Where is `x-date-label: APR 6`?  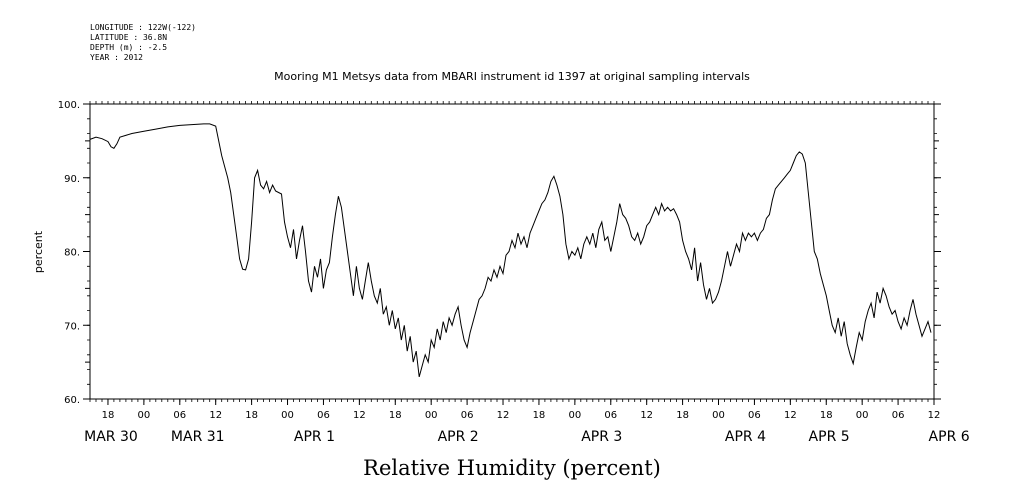 x-date-label: APR 6 is located at coordinates (949, 437).